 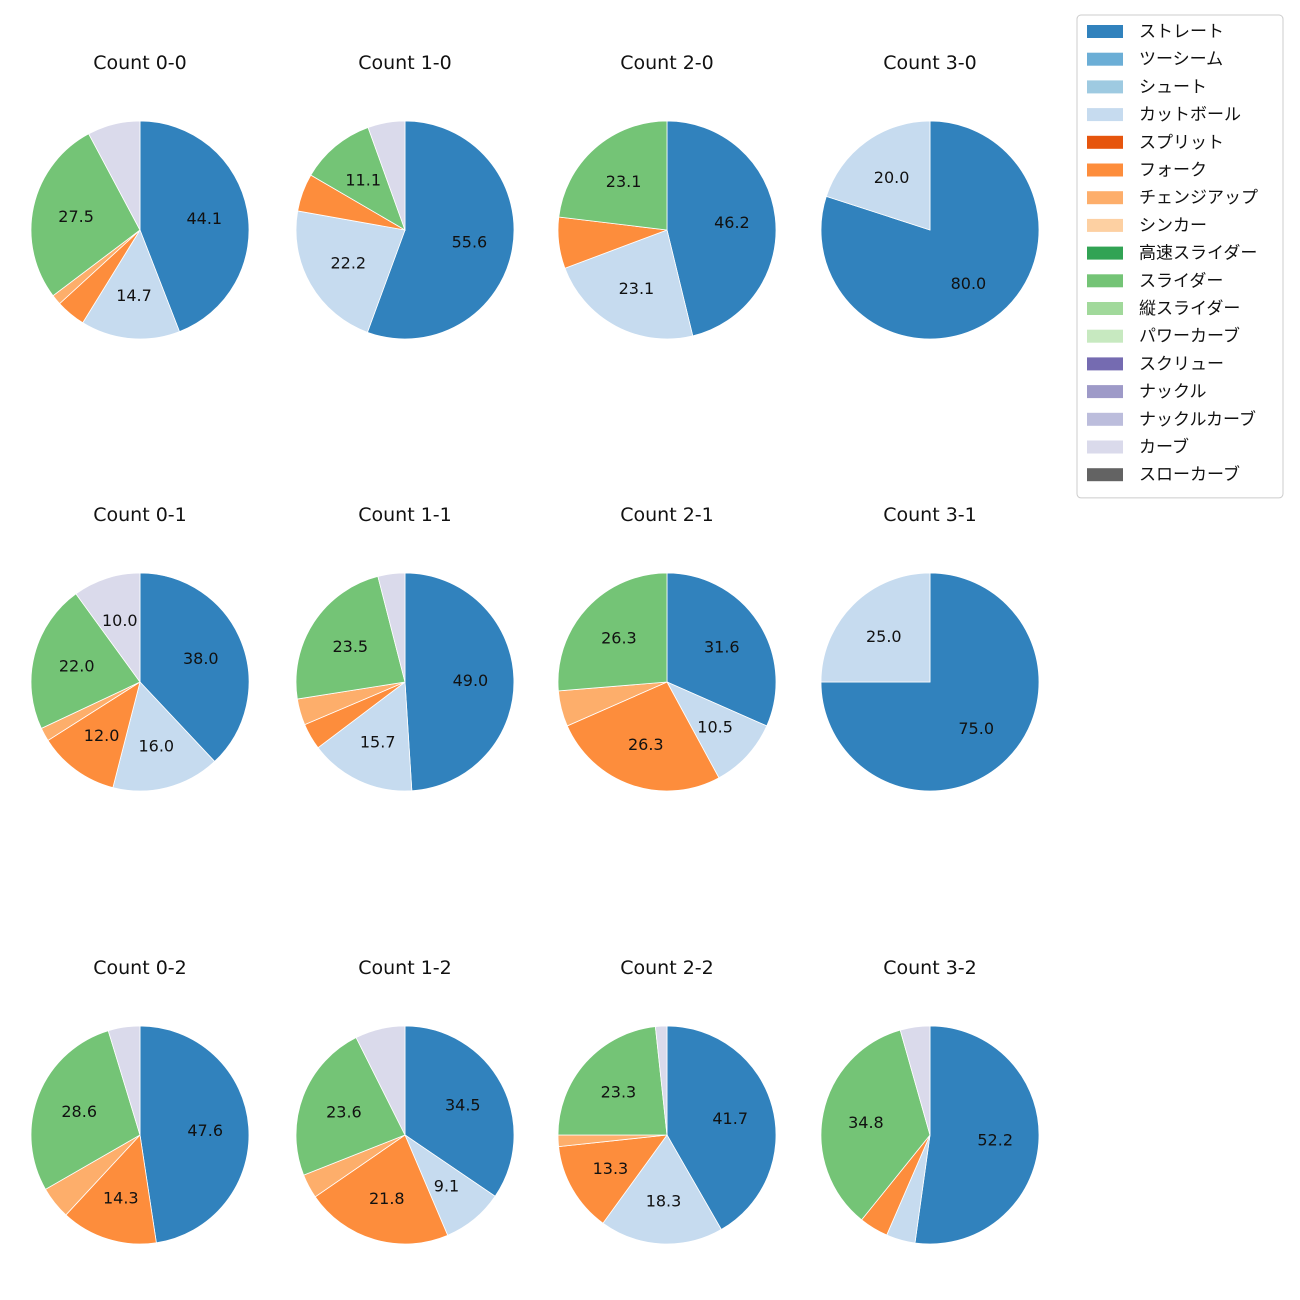 I want to click on pie-chart: Count 3-0 80.0 20.0, so click(x=930, y=196).